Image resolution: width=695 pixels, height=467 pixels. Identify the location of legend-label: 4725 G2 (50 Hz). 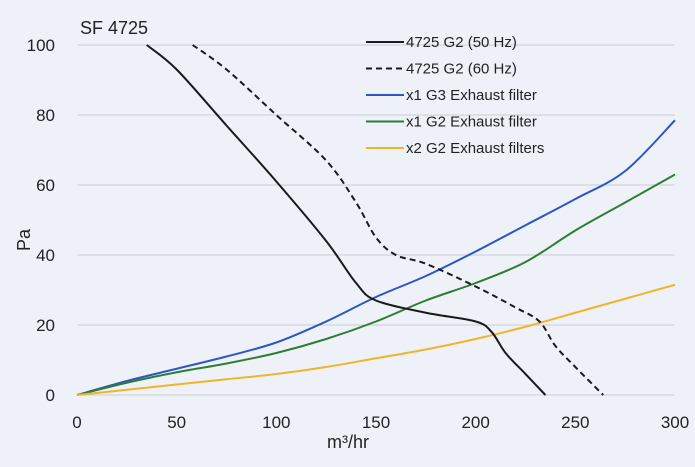
(461, 42).